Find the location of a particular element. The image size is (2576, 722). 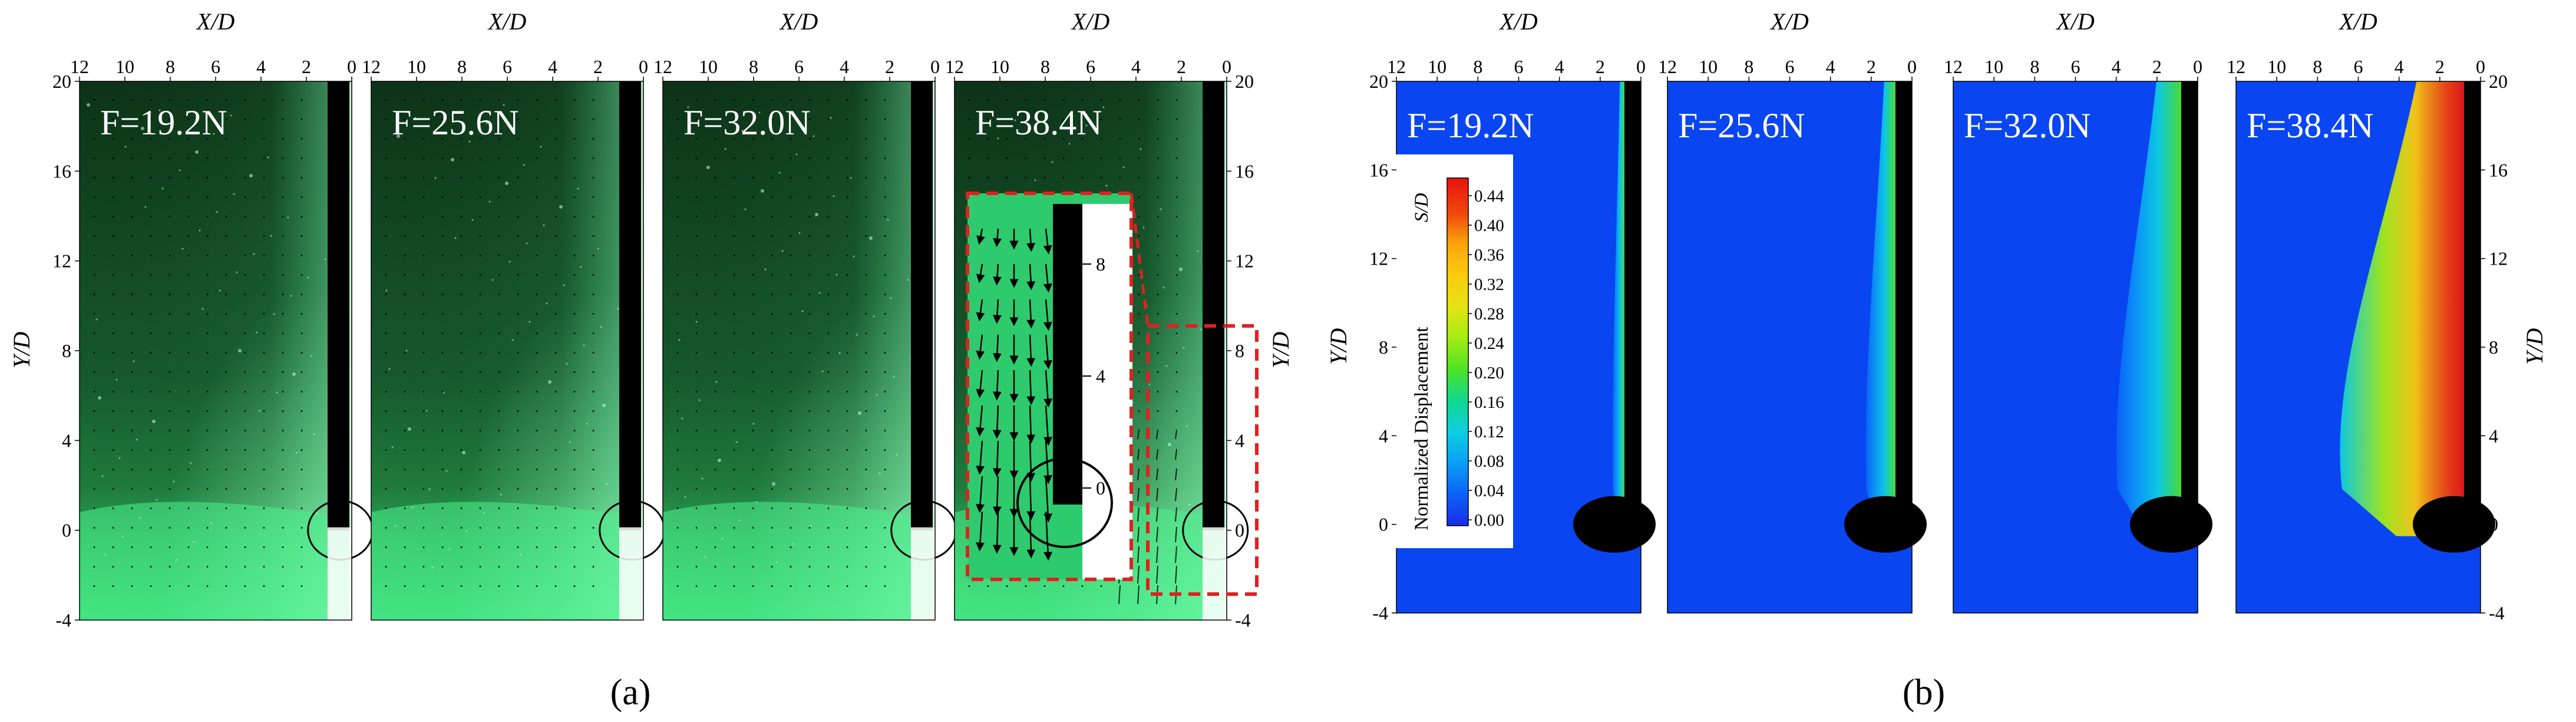

contour-panel: F=38.4N is located at coordinates (2365, 347).